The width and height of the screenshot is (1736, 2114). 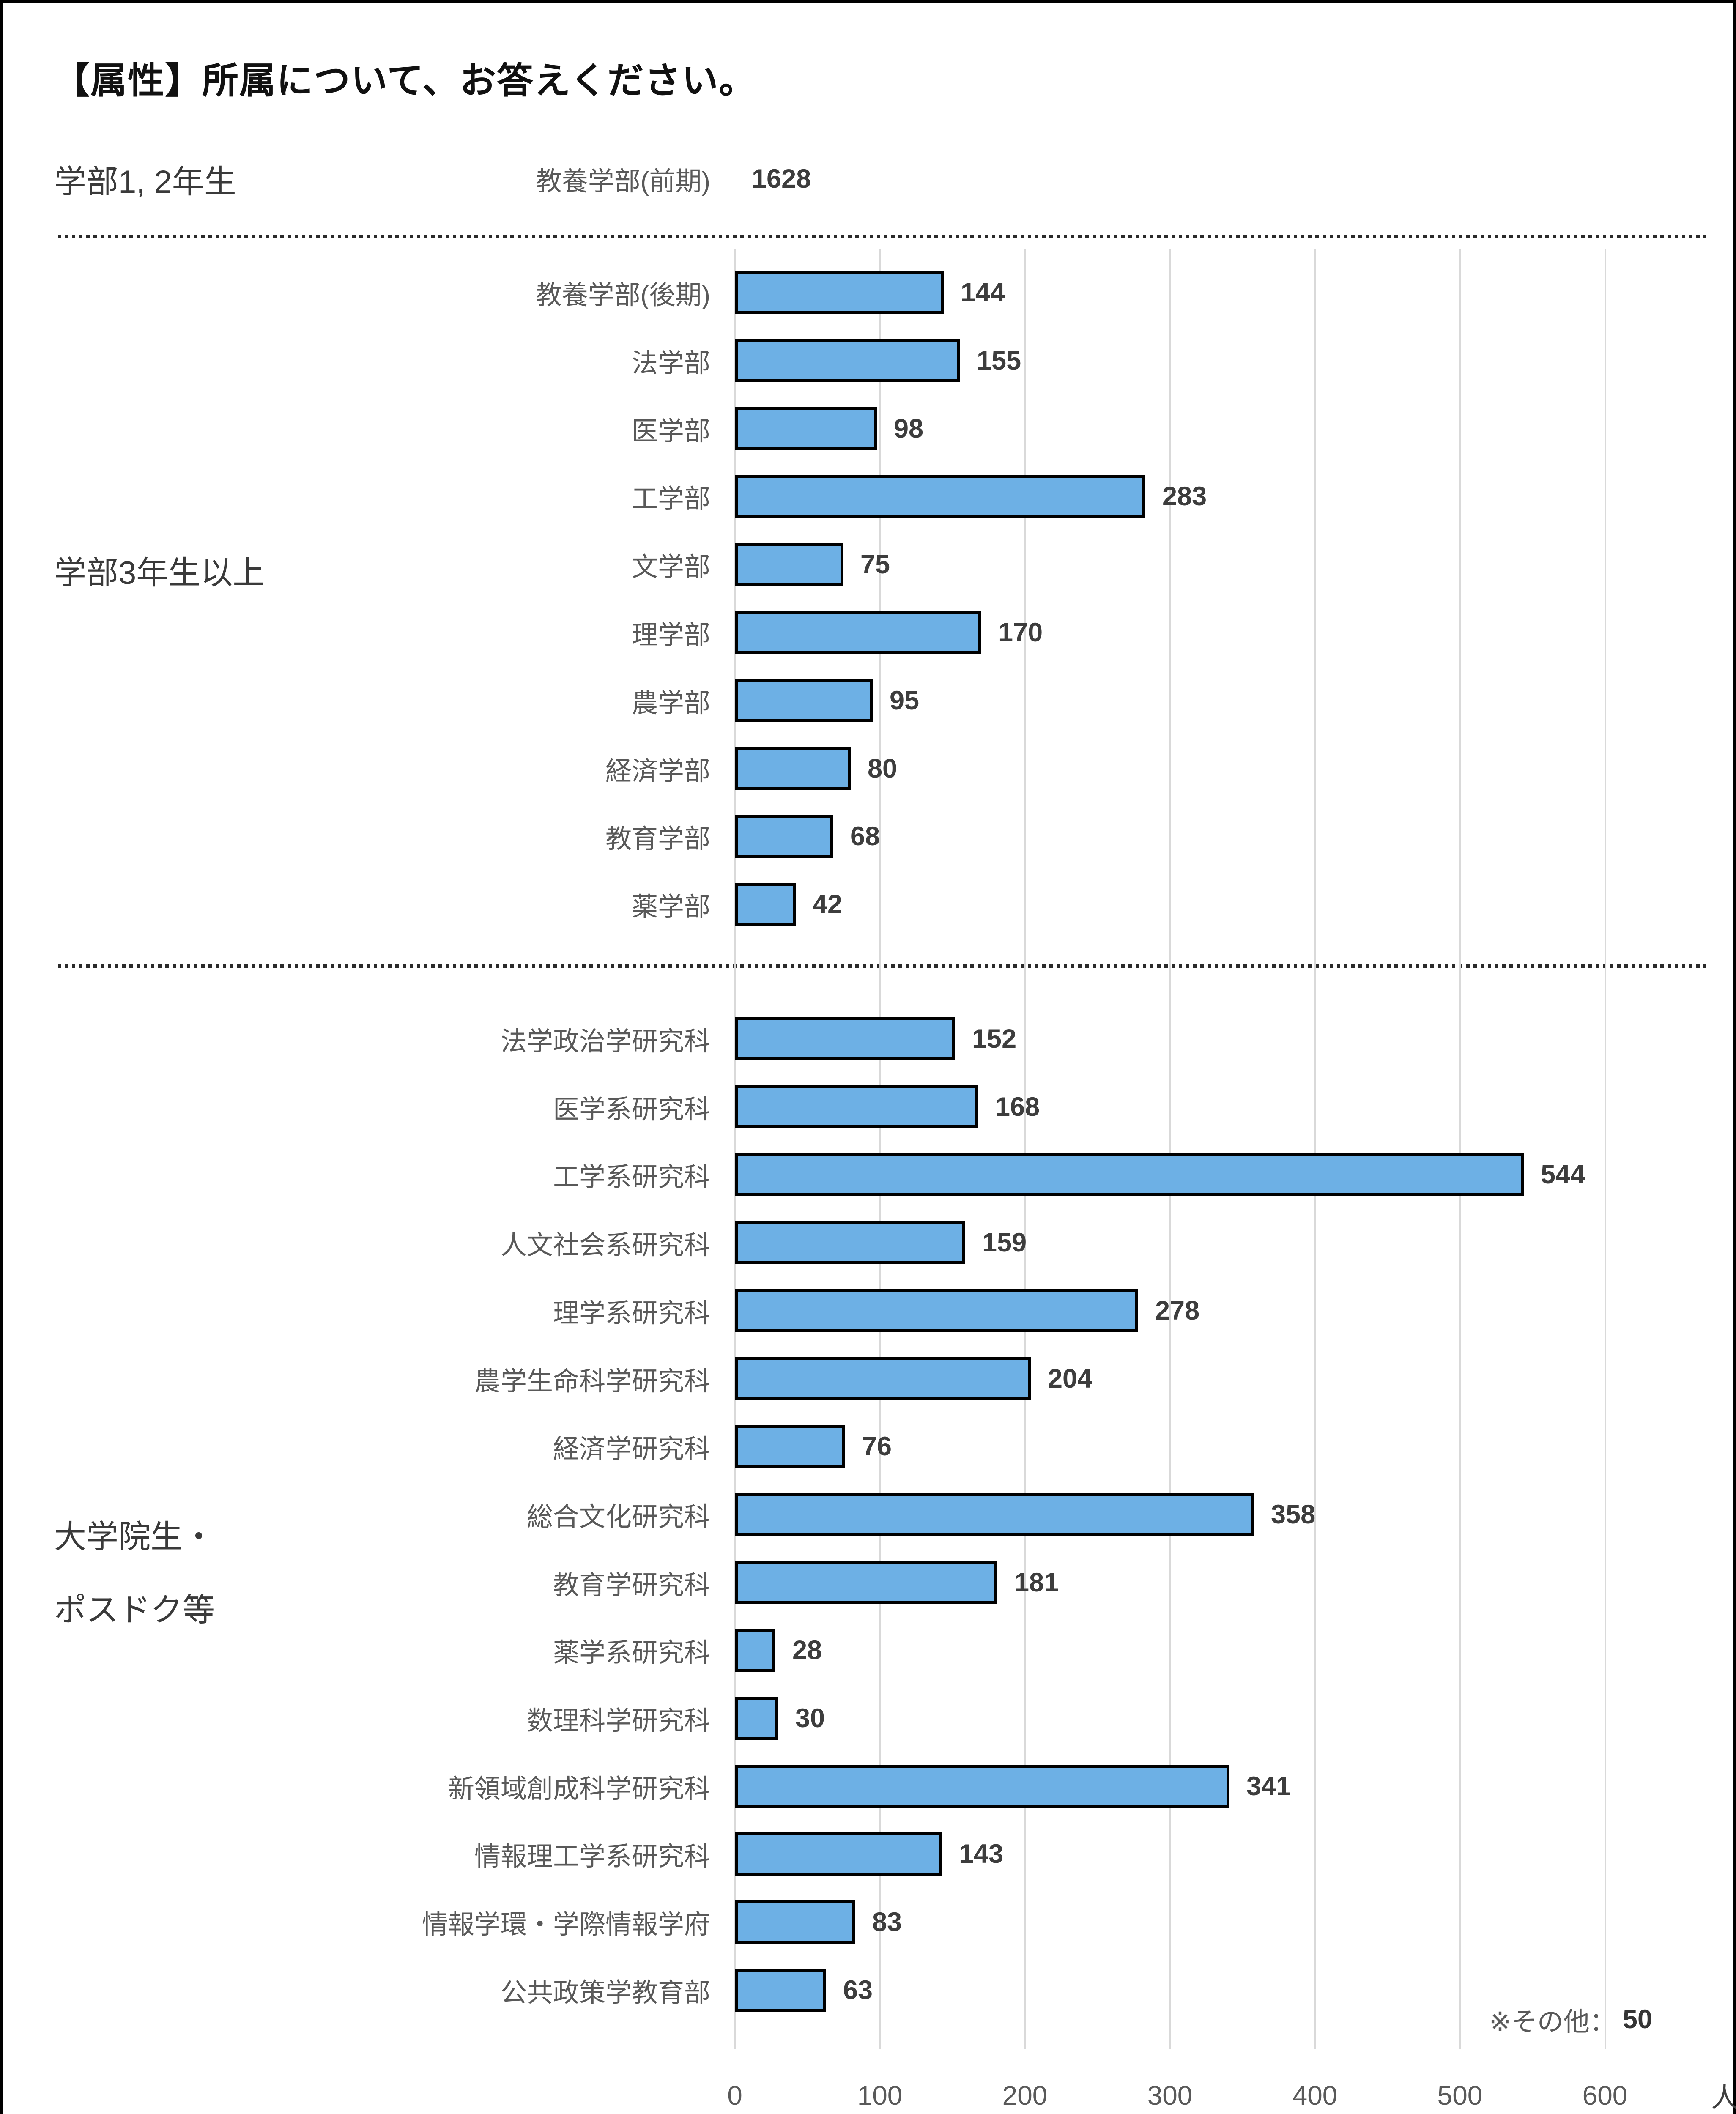 I want to click on category-label: 農学生命科学研究科, so click(x=592, y=1381).